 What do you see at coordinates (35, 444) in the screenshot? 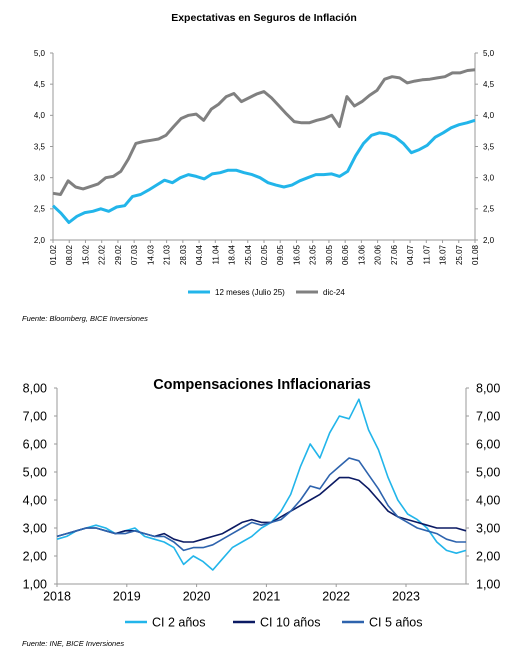
I see `chart2-y-tick-label: 6,00` at bounding box center [35, 444].